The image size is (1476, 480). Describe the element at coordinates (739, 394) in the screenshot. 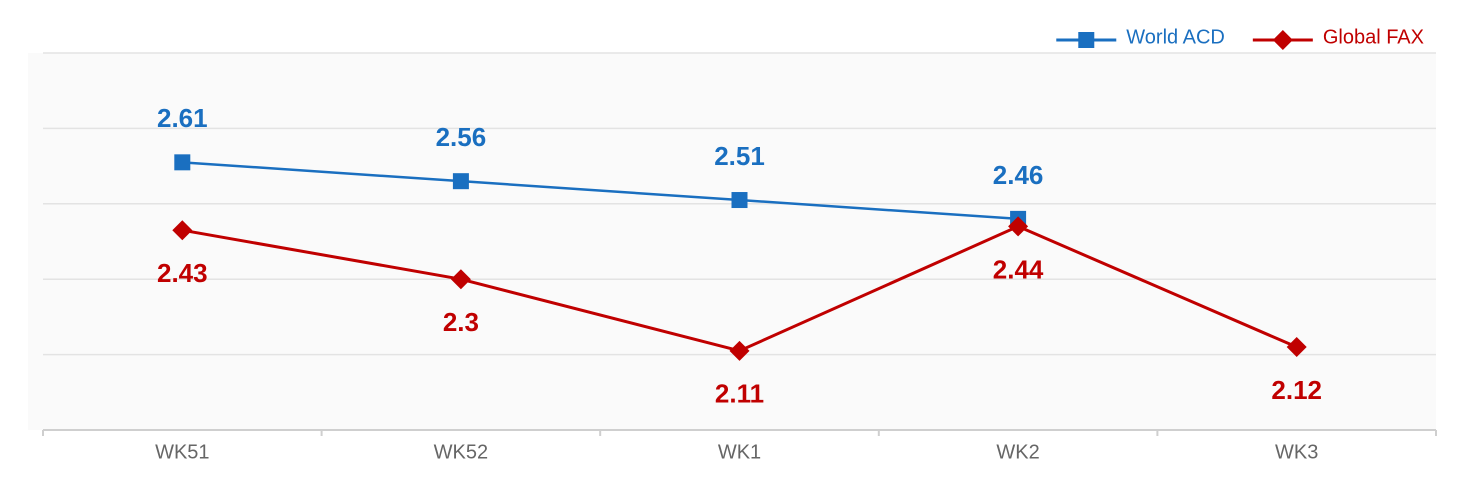

I see `data-label: 2.11` at that location.